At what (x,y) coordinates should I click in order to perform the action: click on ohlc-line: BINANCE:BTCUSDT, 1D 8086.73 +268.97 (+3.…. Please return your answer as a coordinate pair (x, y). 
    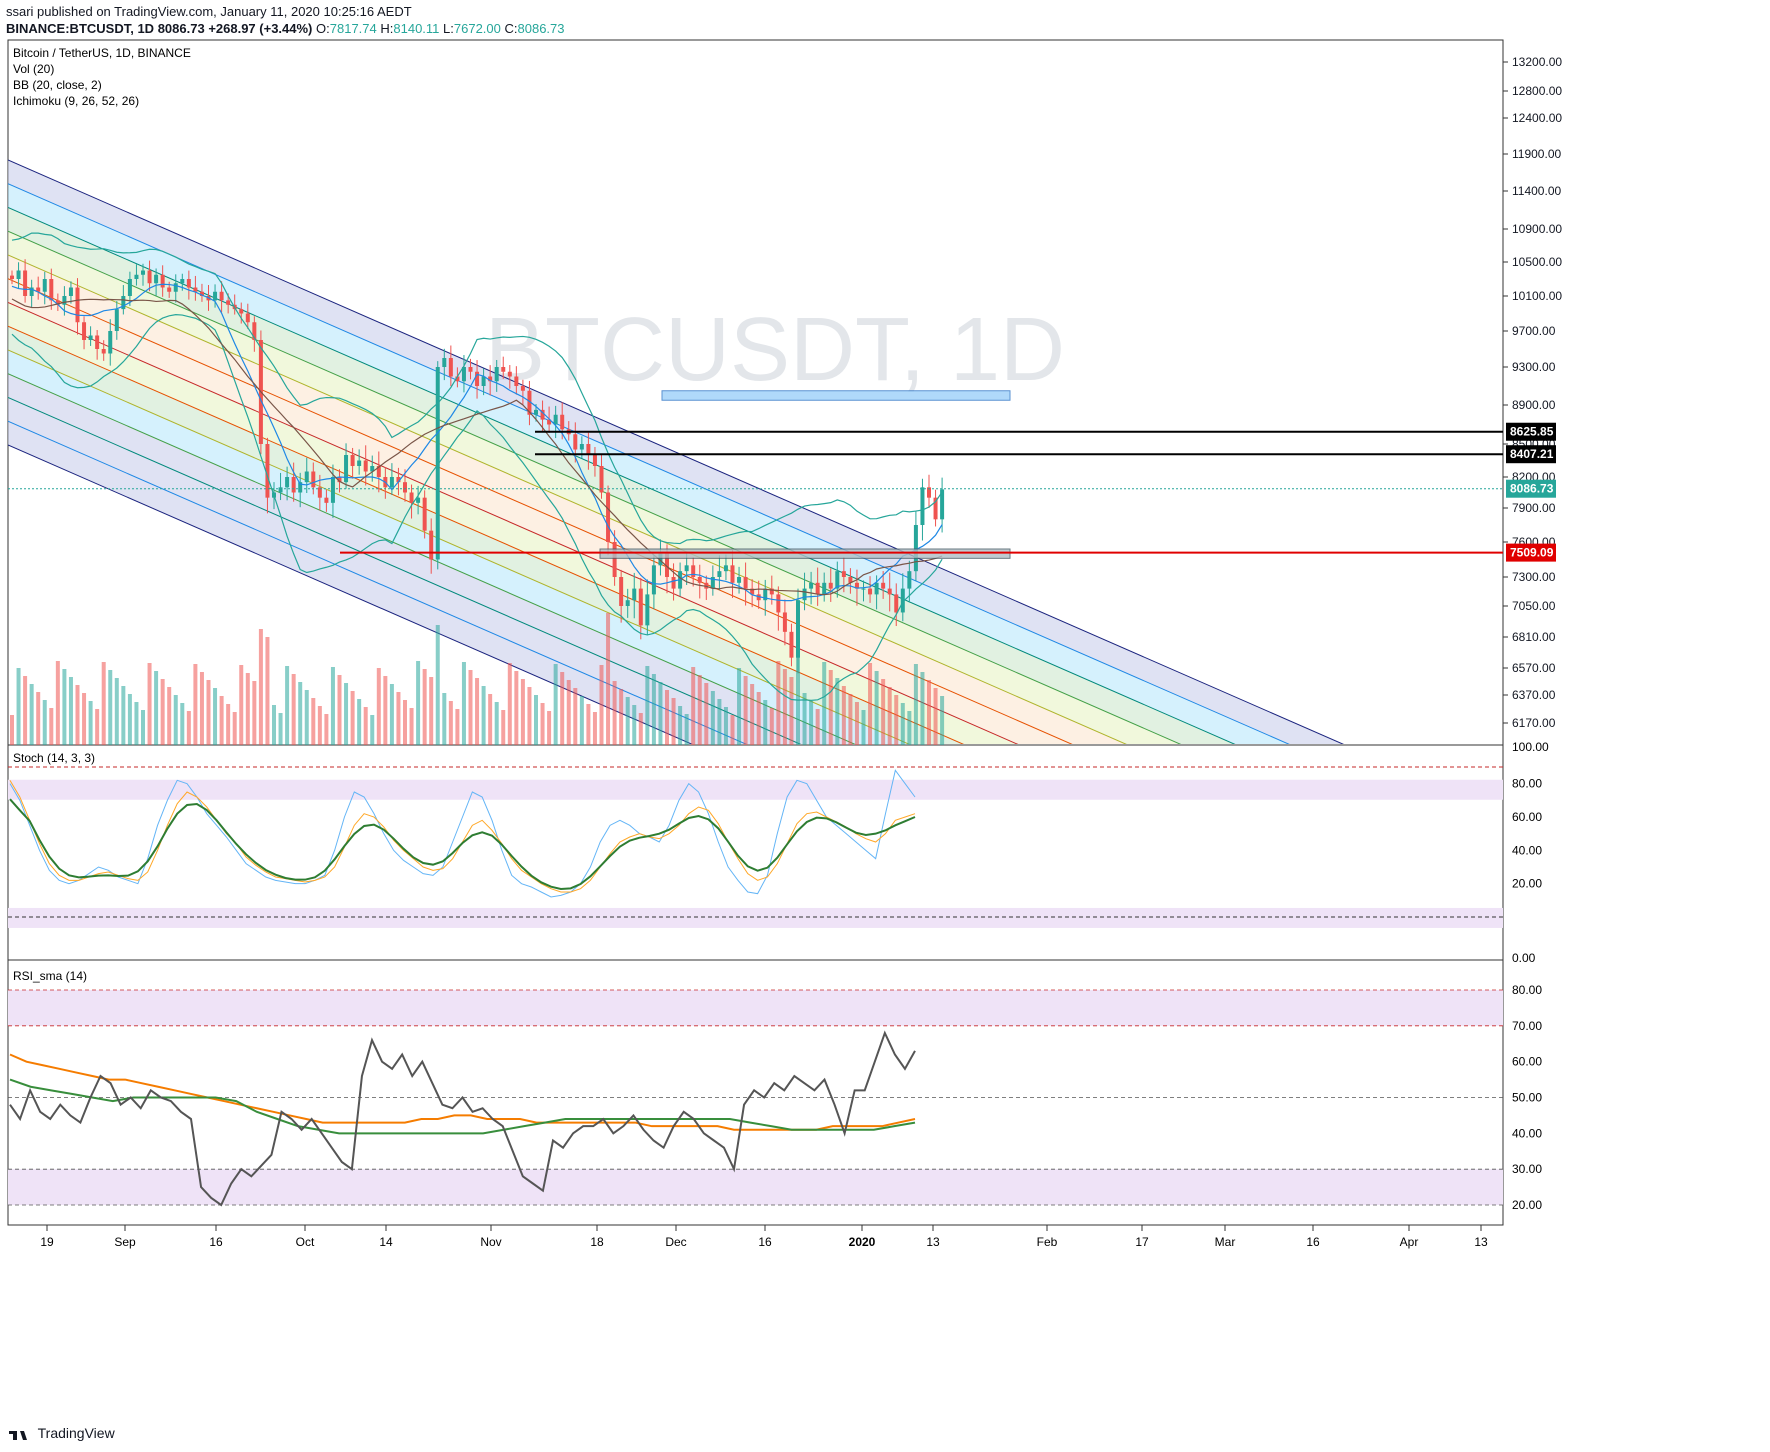
    Looking at the image, I should click on (285, 28).